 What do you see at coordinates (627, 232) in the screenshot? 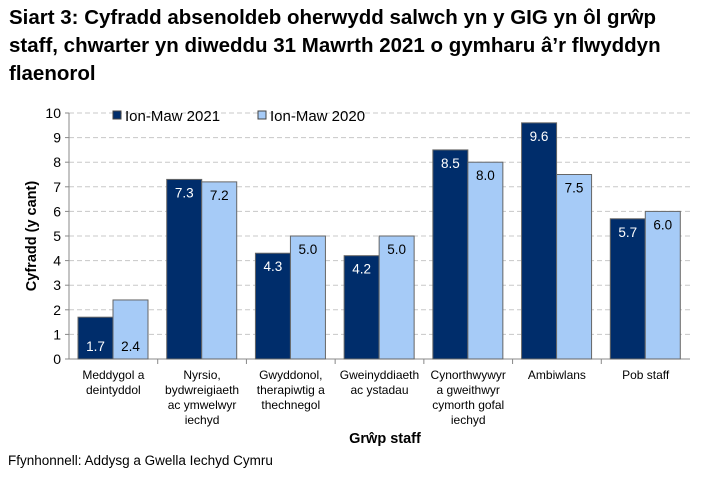
I see `data-label: 5.7` at bounding box center [627, 232].